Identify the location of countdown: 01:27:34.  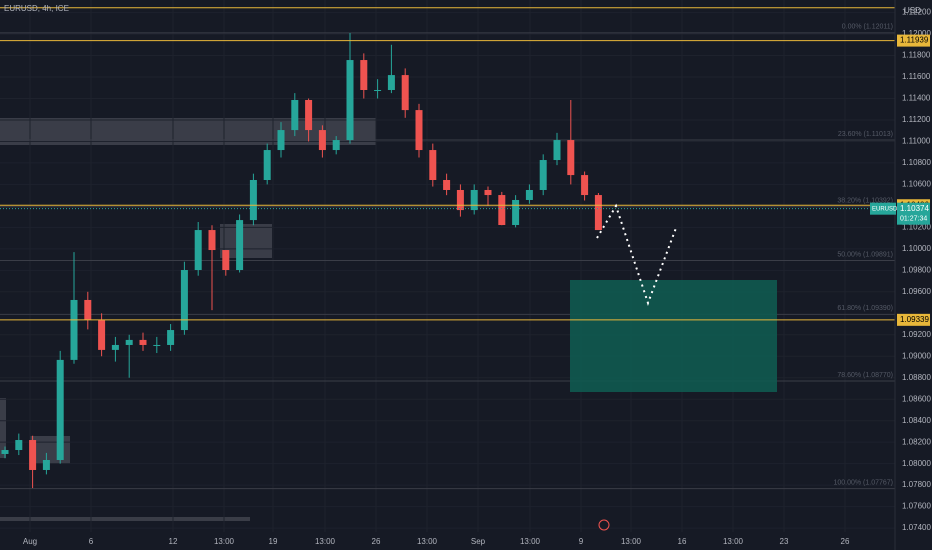
(913, 219).